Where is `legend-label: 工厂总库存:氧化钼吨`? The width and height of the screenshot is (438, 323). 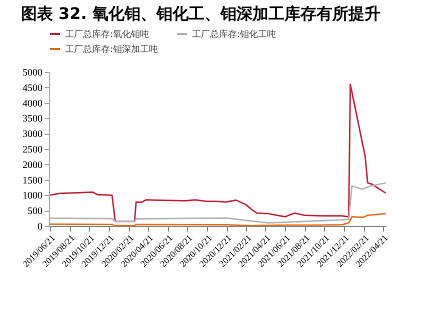 legend-label: 工厂总库存:氧化钼吨 is located at coordinates (107, 34).